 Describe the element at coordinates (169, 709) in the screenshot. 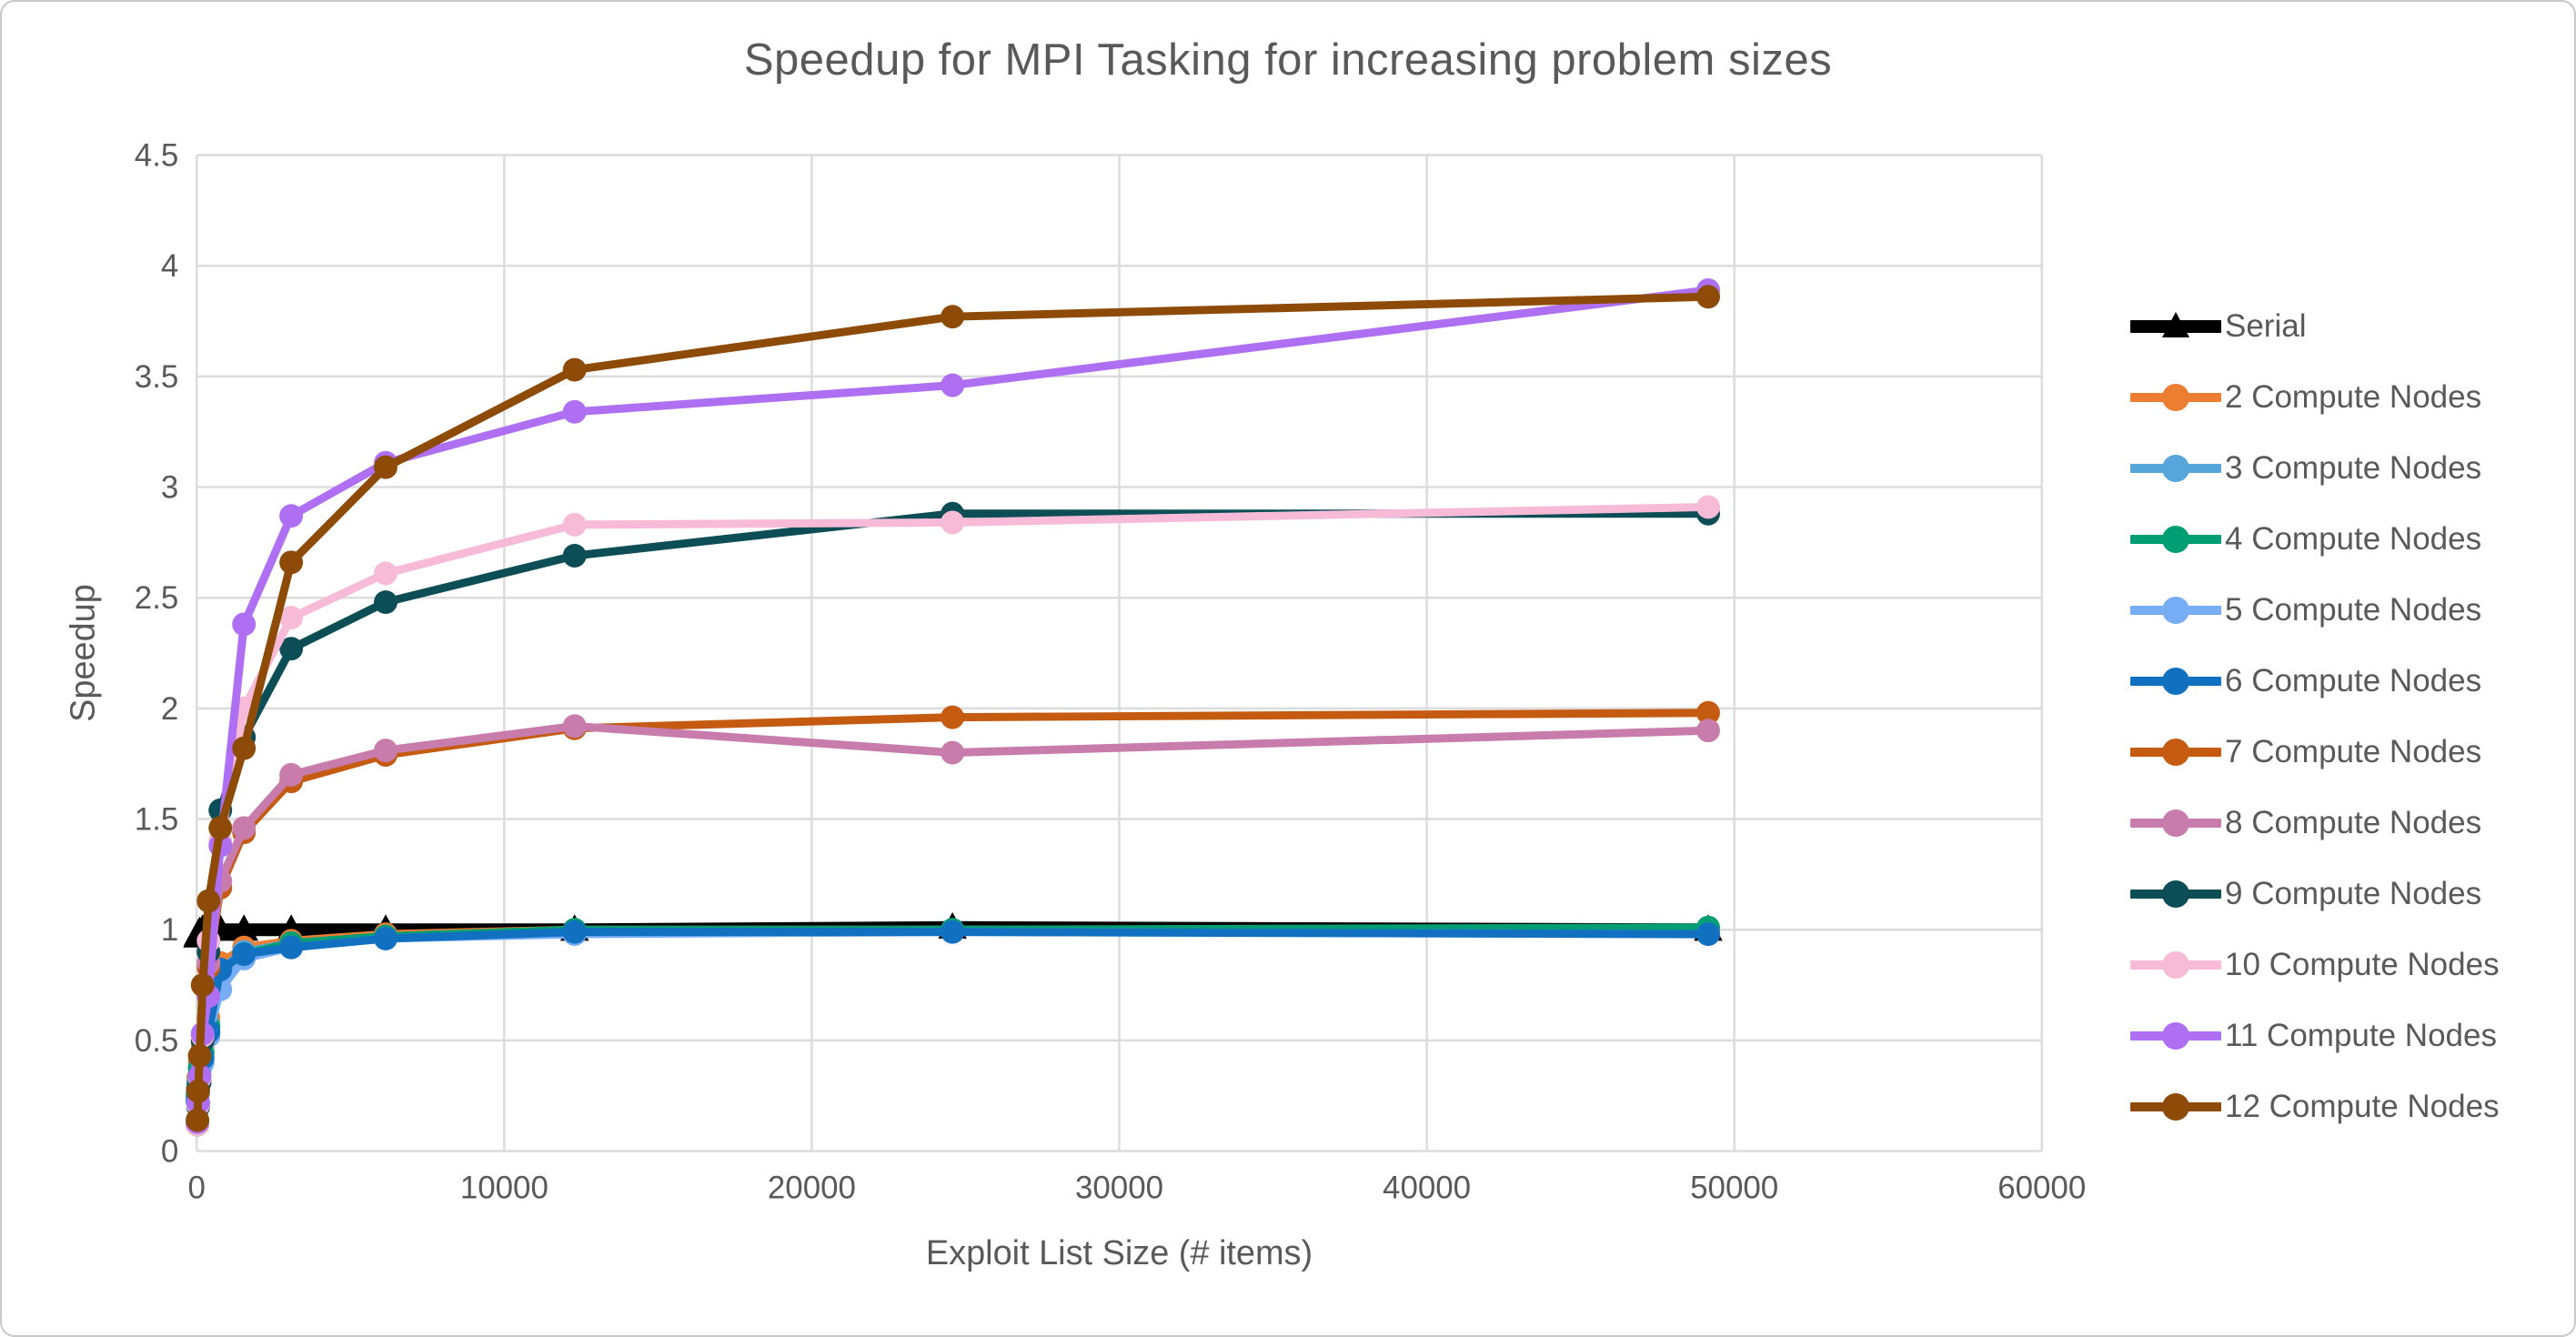

I see `y-tick-label-2: 2` at that location.